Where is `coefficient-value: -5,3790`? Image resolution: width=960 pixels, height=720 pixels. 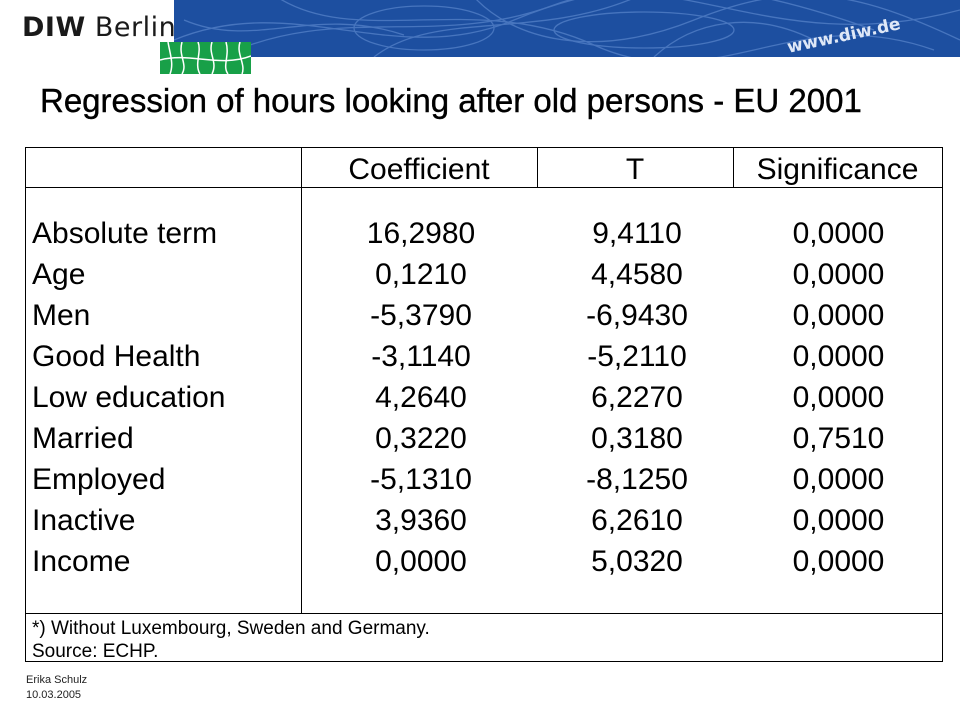 coefficient-value: -5,3790 is located at coordinates (421, 315).